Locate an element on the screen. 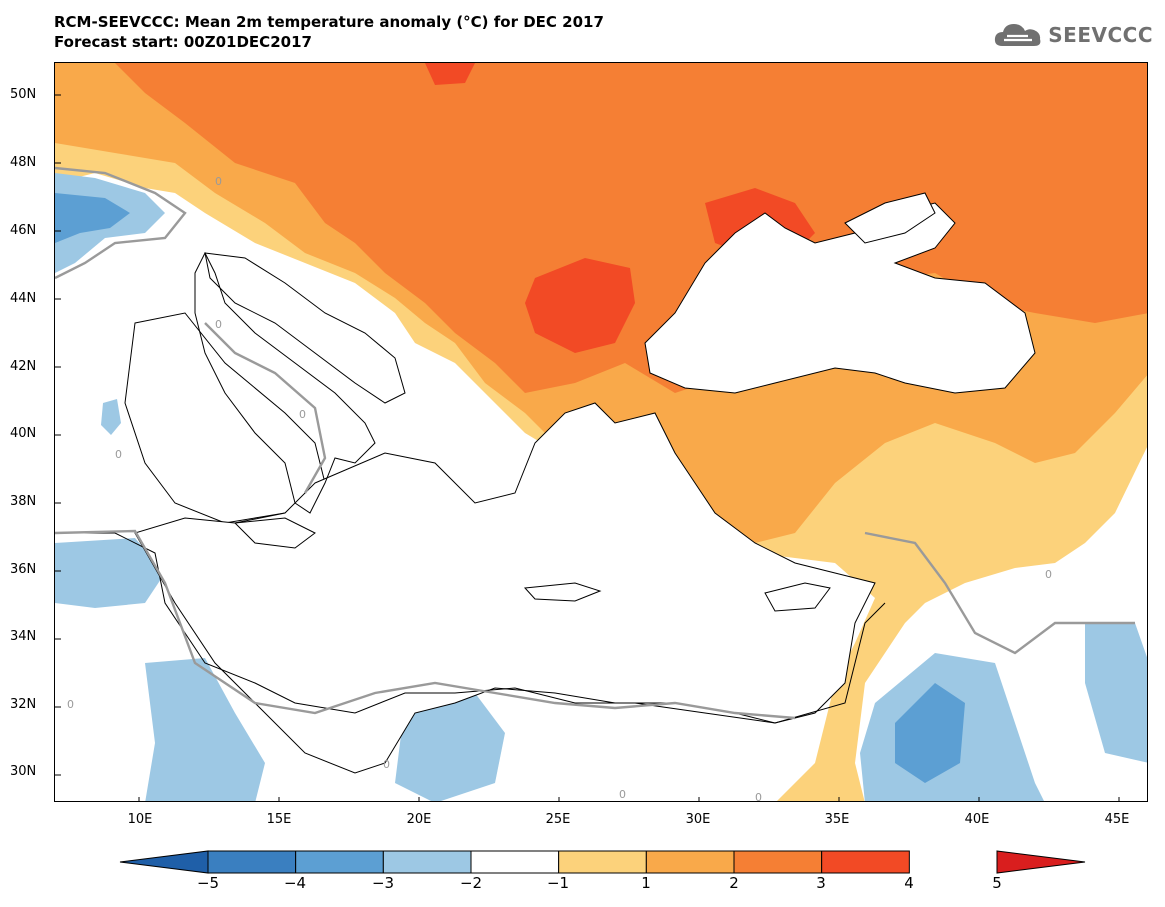 The image size is (1165, 907). lon-label: 10E is located at coordinates (140, 819).